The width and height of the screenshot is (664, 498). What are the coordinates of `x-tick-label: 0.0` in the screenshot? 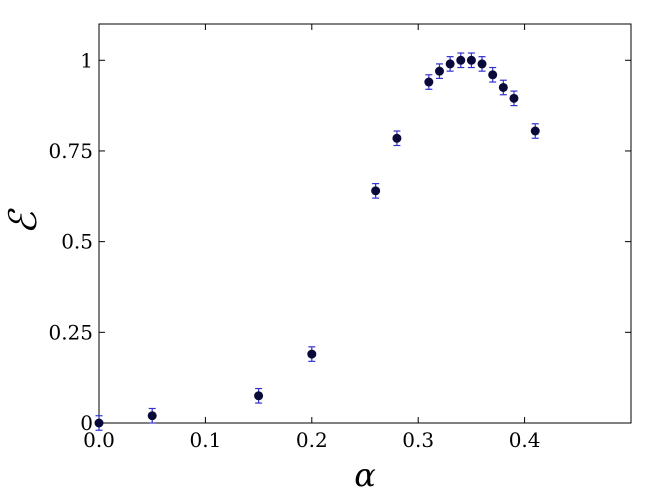 It's located at (99, 440).